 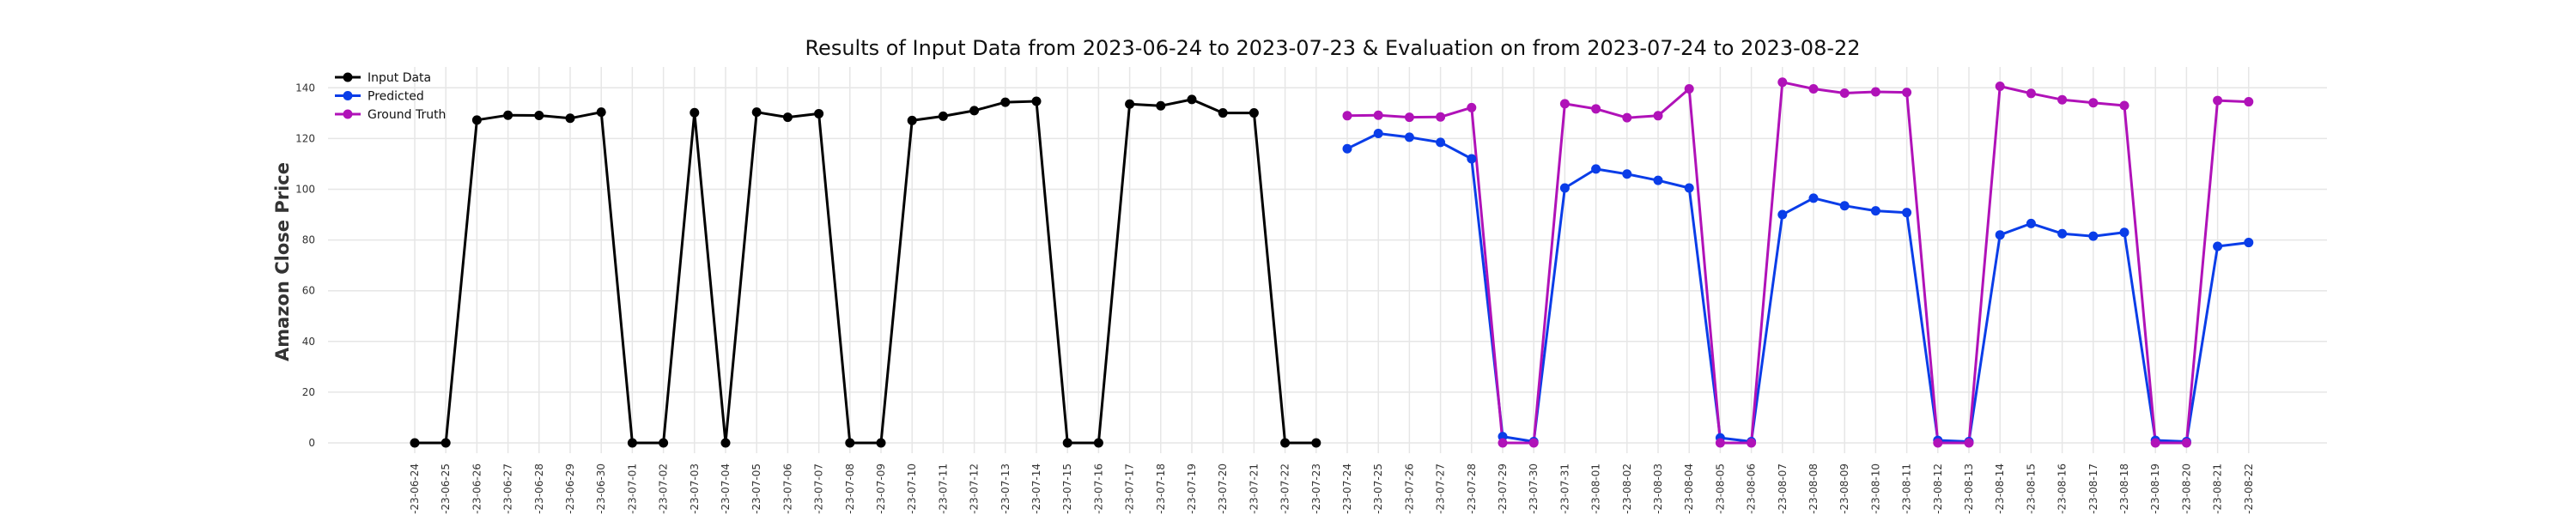 I want to click on y-tick-label: 0, so click(x=312, y=443).